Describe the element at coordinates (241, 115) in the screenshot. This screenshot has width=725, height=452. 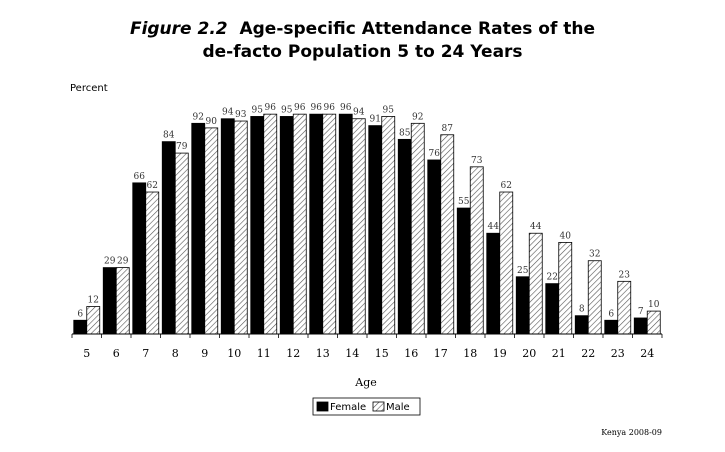
I see `data-label-male-10: 93` at that location.